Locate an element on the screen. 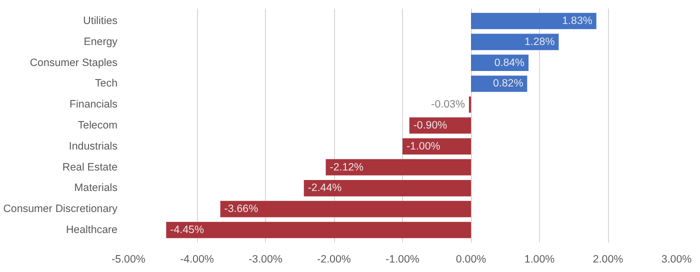 The image size is (700, 272). x-tick-label: 2.00% is located at coordinates (608, 260).